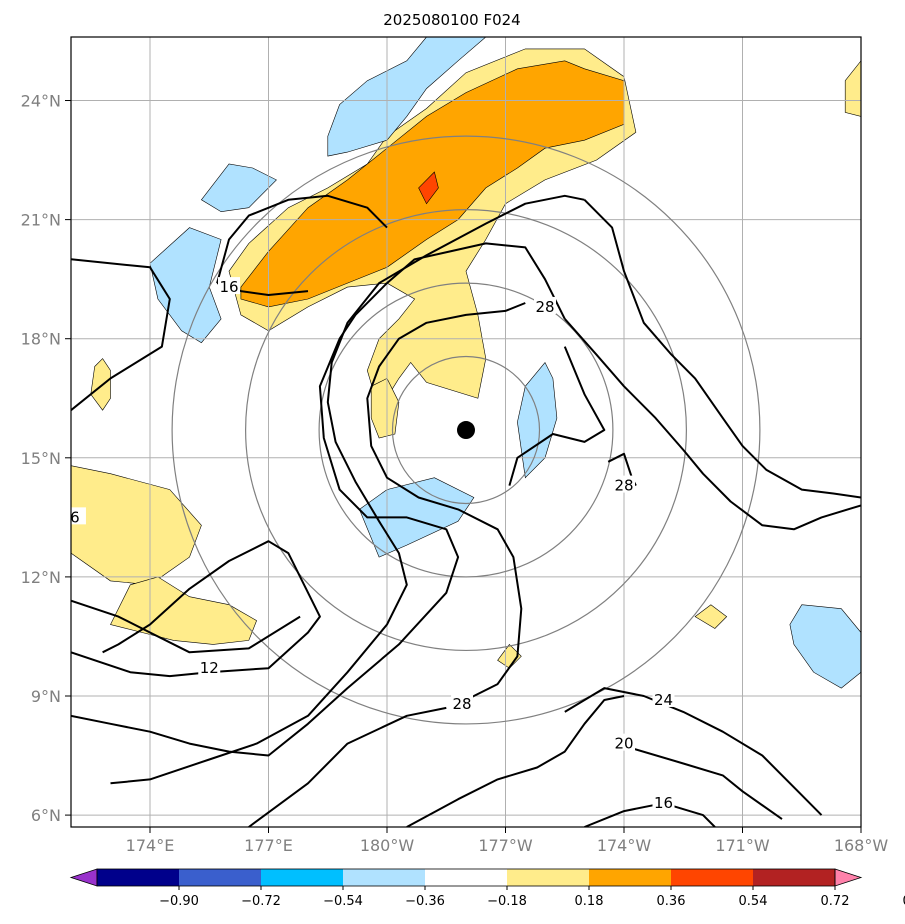 The width and height of the screenshot is (905, 924). Describe the element at coordinates (83, 877) in the screenshot. I see `colorbar-extend-low` at that location.